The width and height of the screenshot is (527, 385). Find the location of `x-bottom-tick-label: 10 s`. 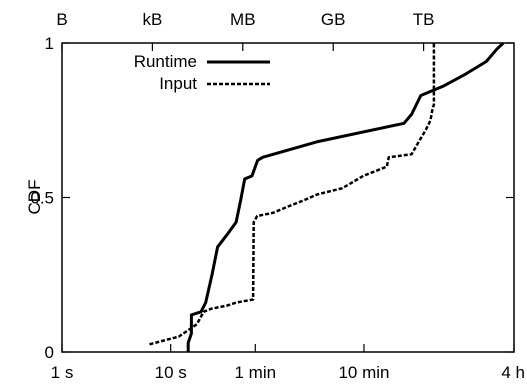

x-bottom-tick-label: 10 s is located at coordinates (171, 372).